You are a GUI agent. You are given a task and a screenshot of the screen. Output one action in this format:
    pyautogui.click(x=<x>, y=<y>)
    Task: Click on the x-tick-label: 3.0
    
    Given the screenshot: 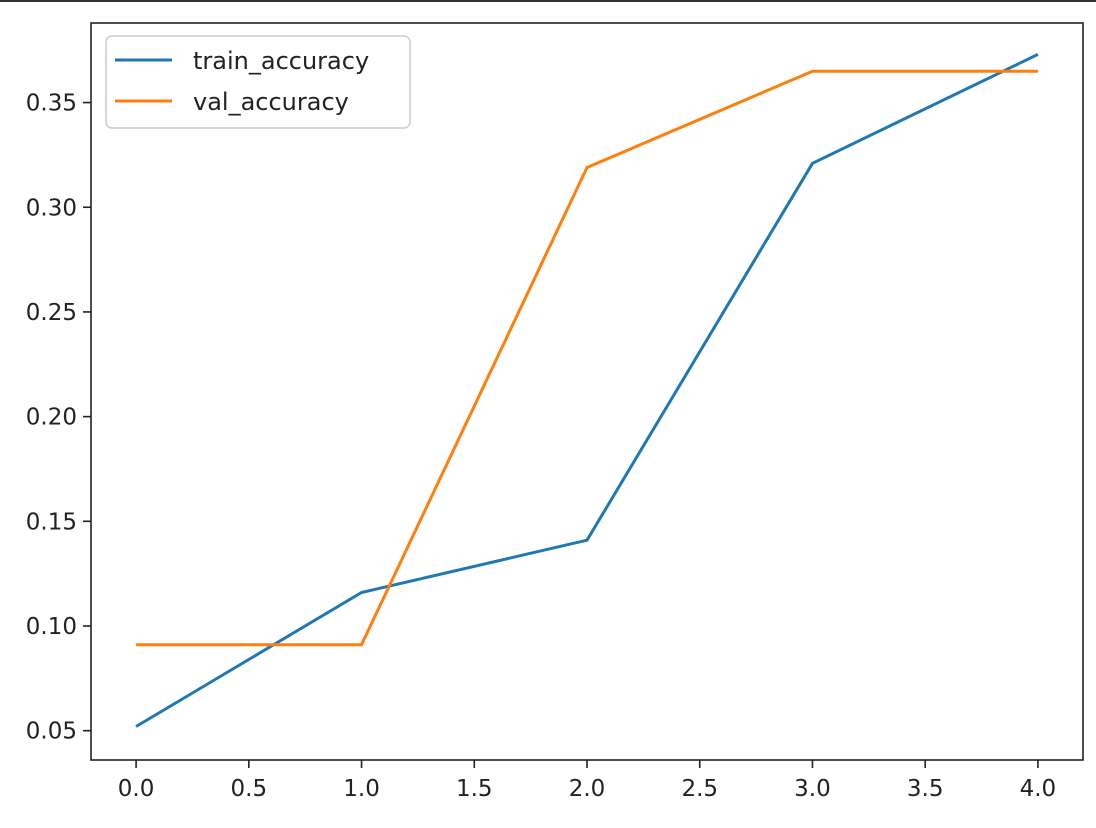 What is the action you would take?
    pyautogui.click(x=812, y=789)
    